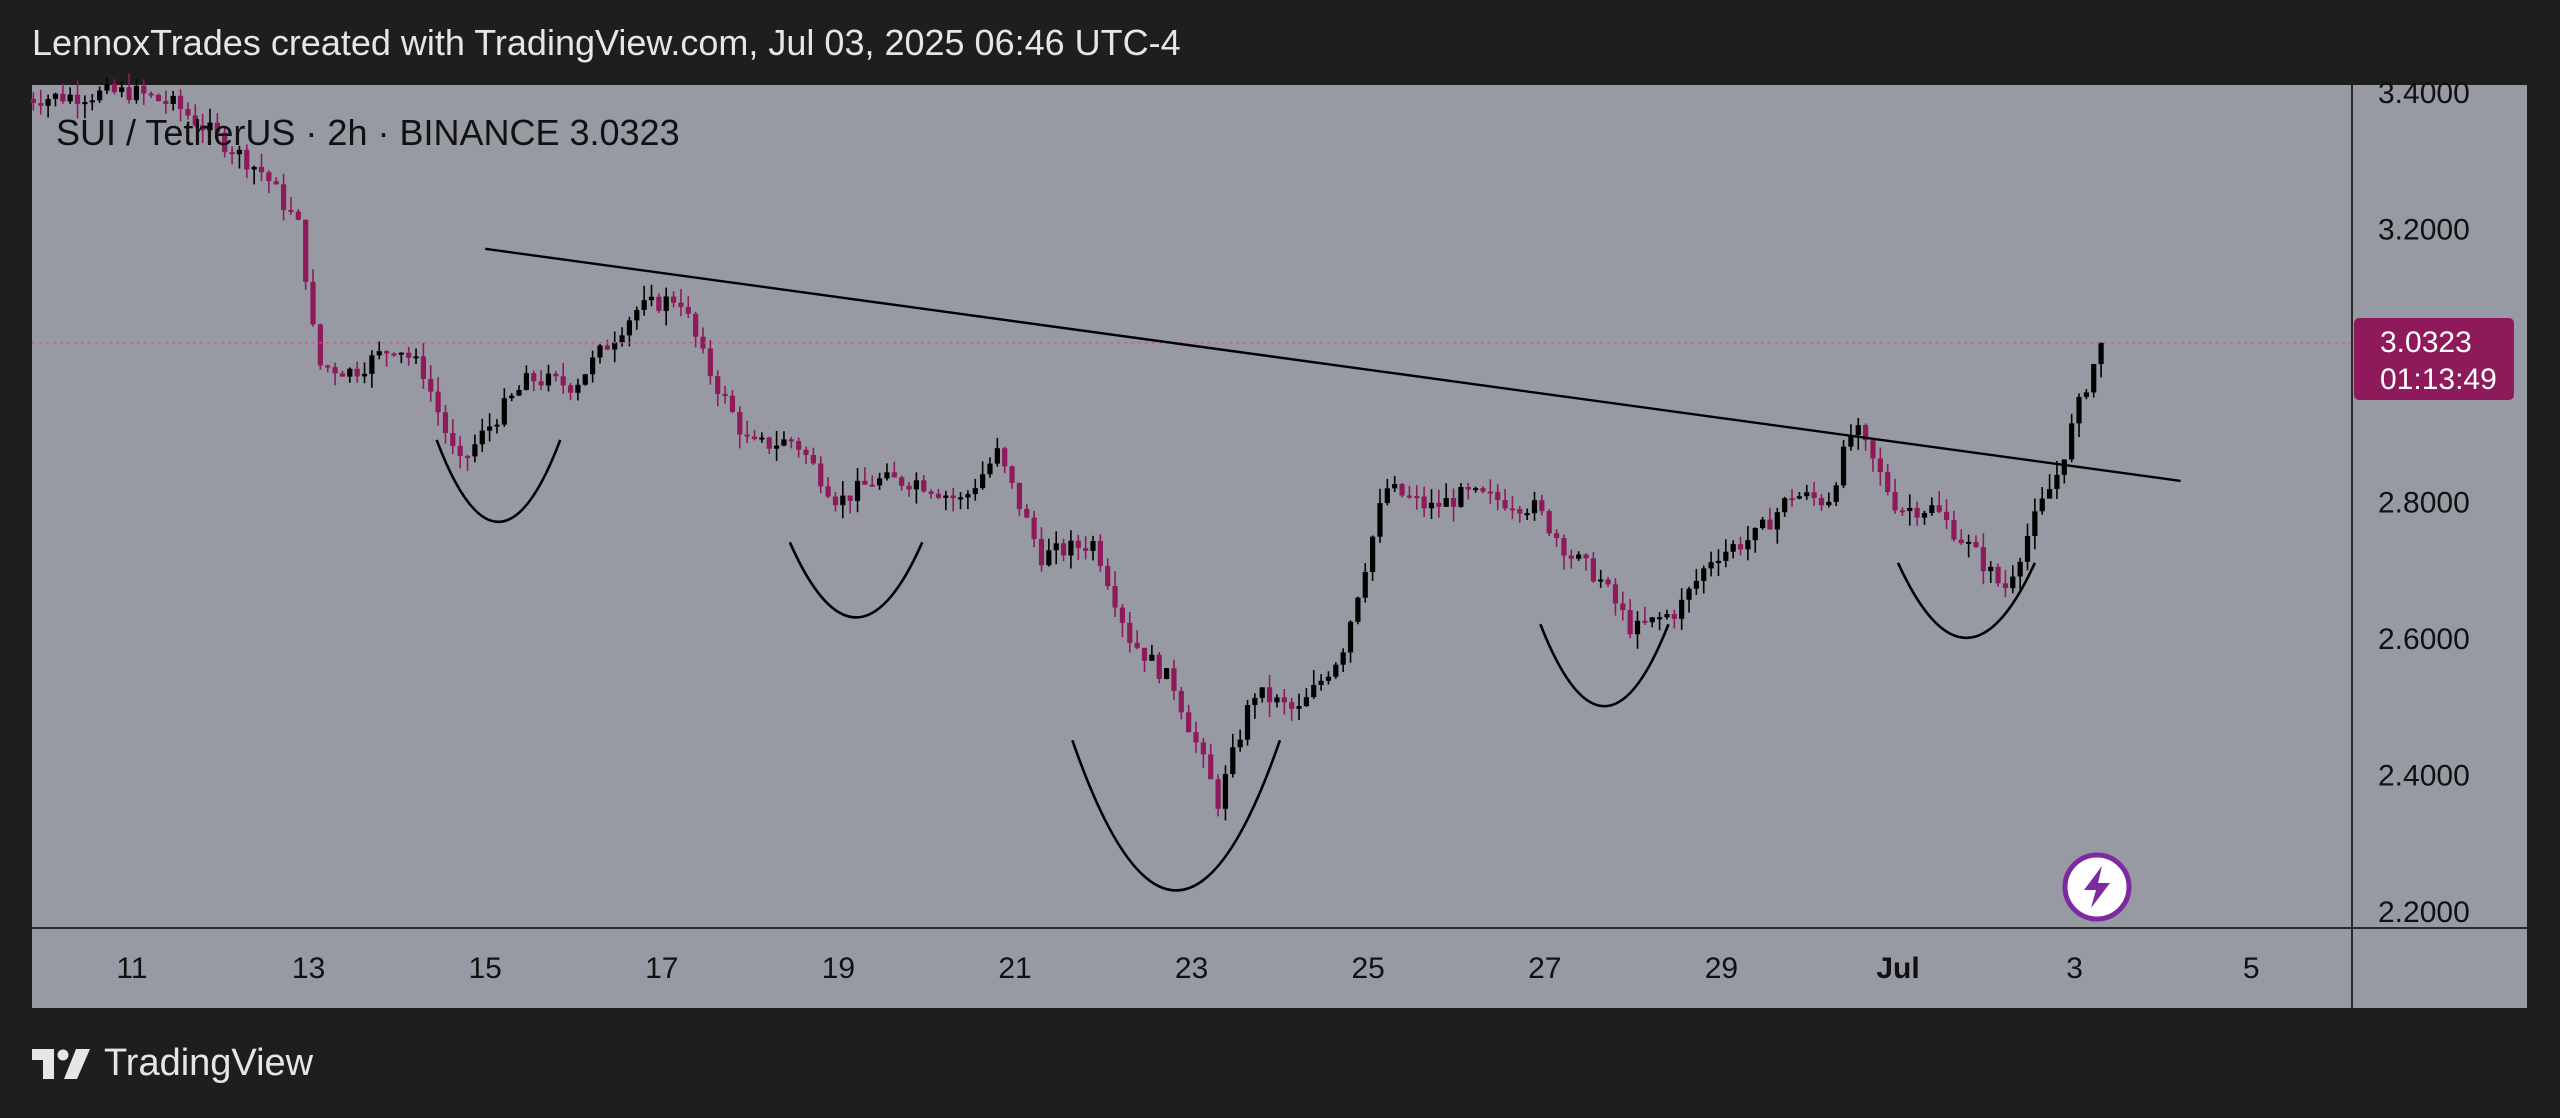 The width and height of the screenshot is (2560, 1118). I want to click on lightning-icon, so click(2097, 887).